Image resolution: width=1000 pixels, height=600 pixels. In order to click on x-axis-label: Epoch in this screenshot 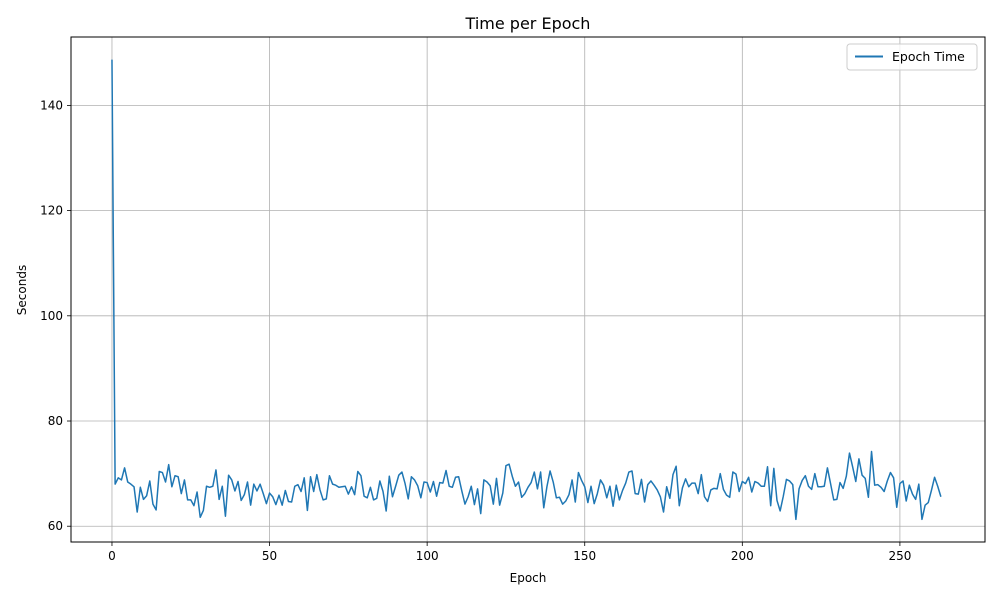, I will do `click(528, 578)`.